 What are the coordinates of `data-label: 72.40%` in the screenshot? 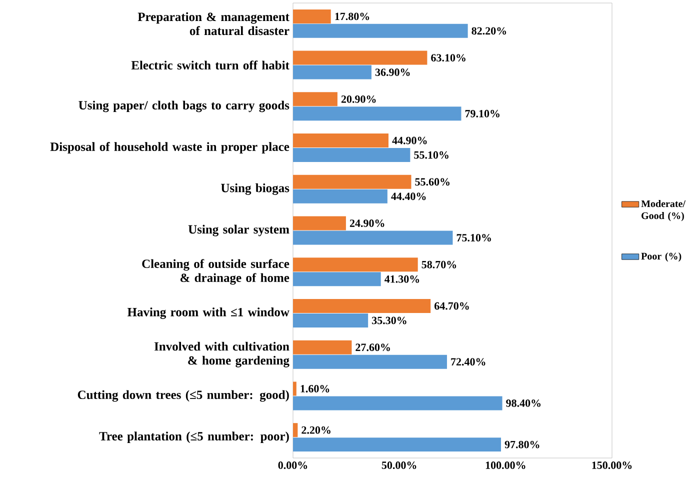 It's located at (468, 362).